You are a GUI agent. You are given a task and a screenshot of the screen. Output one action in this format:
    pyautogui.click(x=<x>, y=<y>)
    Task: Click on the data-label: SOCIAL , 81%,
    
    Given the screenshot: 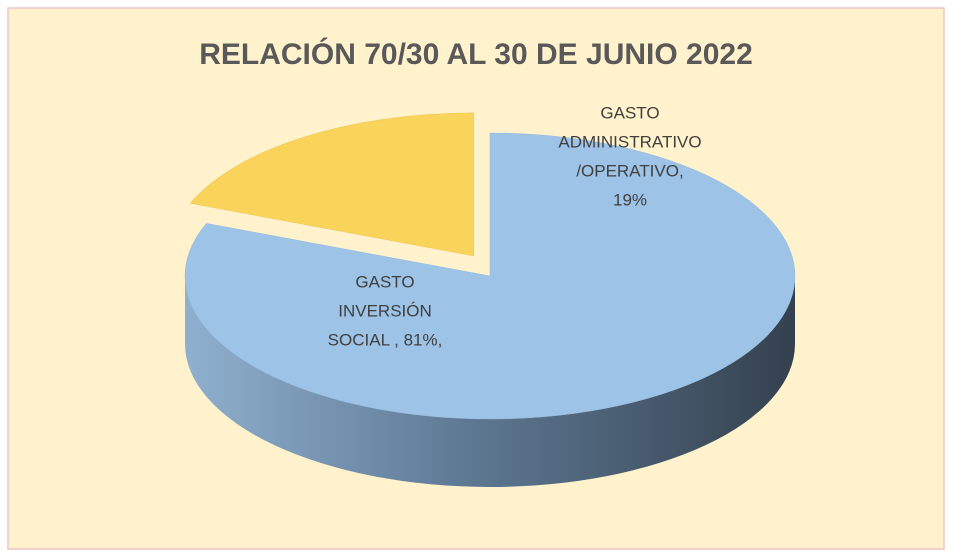 What is the action you would take?
    pyautogui.click(x=385, y=339)
    